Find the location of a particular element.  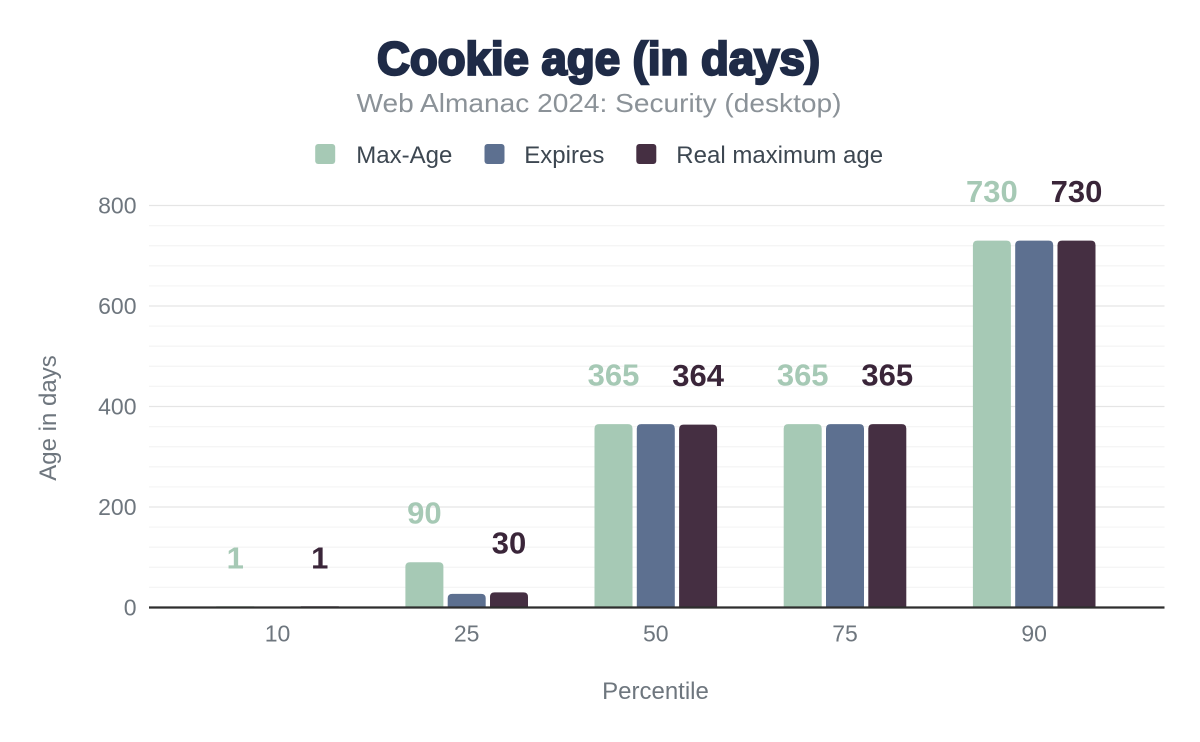

svg-text: 25 is located at coordinates (467, 634).